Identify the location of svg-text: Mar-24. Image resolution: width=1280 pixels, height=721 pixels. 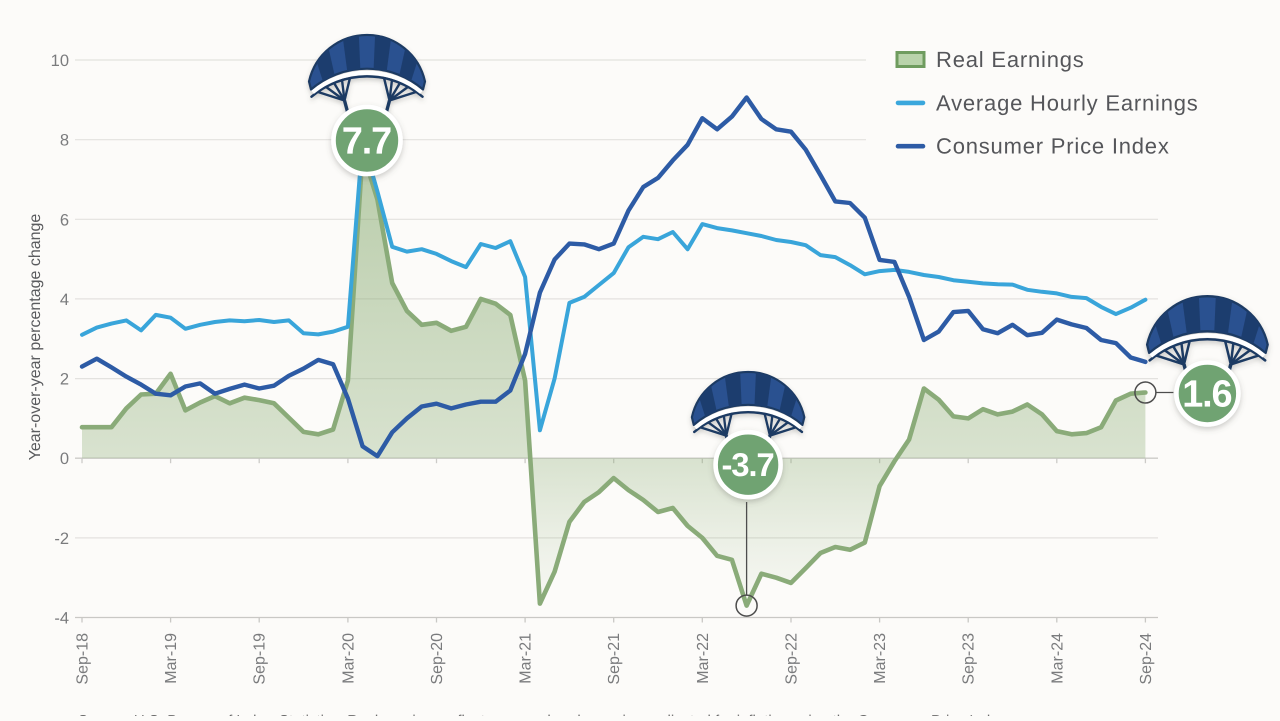
(1057, 658).